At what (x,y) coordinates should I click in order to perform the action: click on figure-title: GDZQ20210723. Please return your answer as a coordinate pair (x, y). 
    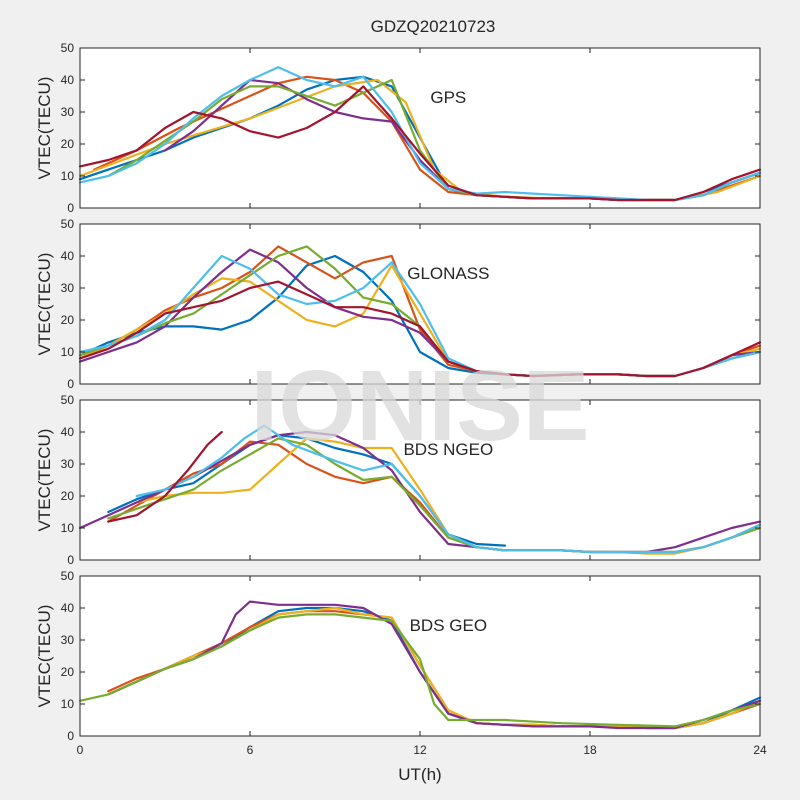
    Looking at the image, I should click on (433, 26).